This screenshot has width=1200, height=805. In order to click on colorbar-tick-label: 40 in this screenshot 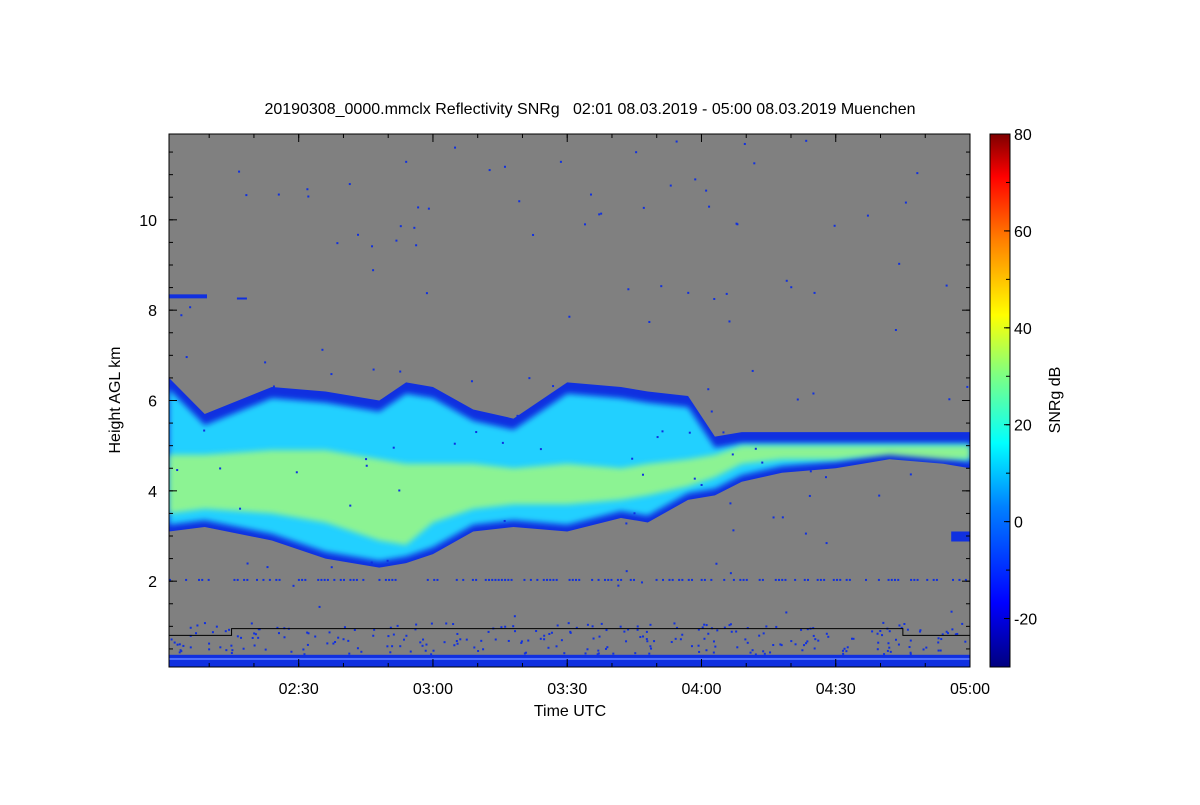, I will do `click(1023, 329)`.